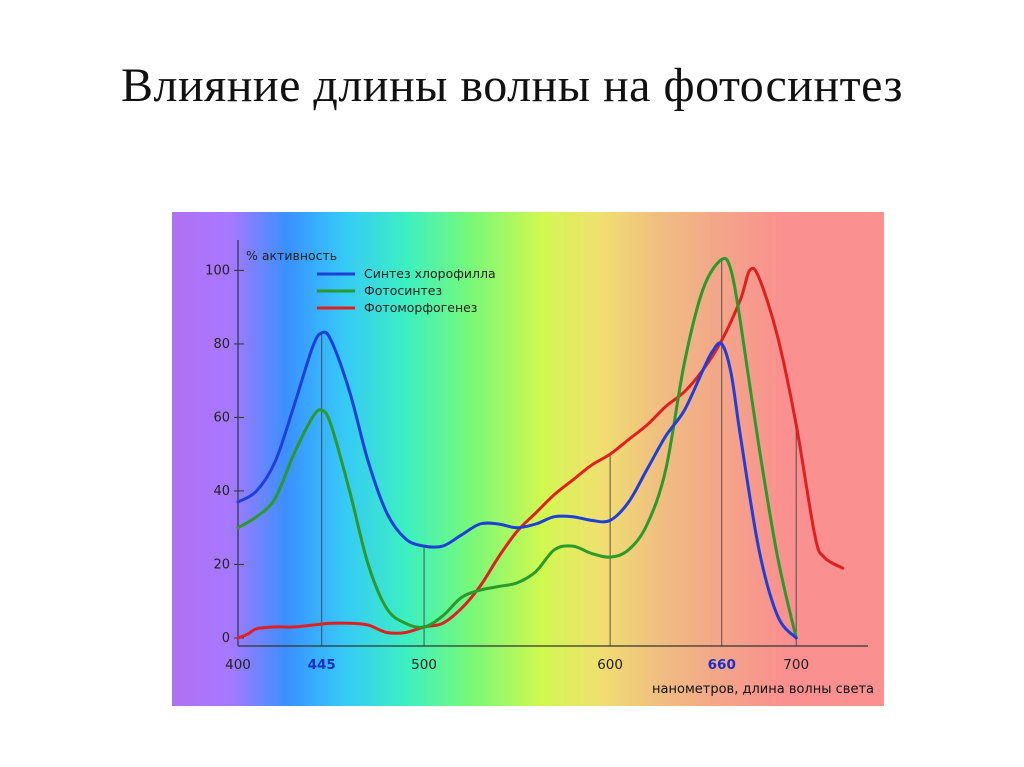 This screenshot has height=767, width=1024. Describe the element at coordinates (221, 417) in the screenshot. I see `y-tick-label-60: 60` at that location.